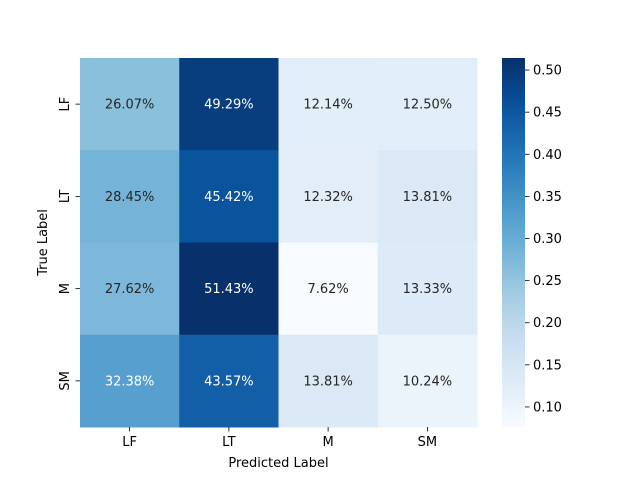 This screenshot has height=480, width=640. I want to click on colorbar-tick-label: 0.20, so click(547, 323).